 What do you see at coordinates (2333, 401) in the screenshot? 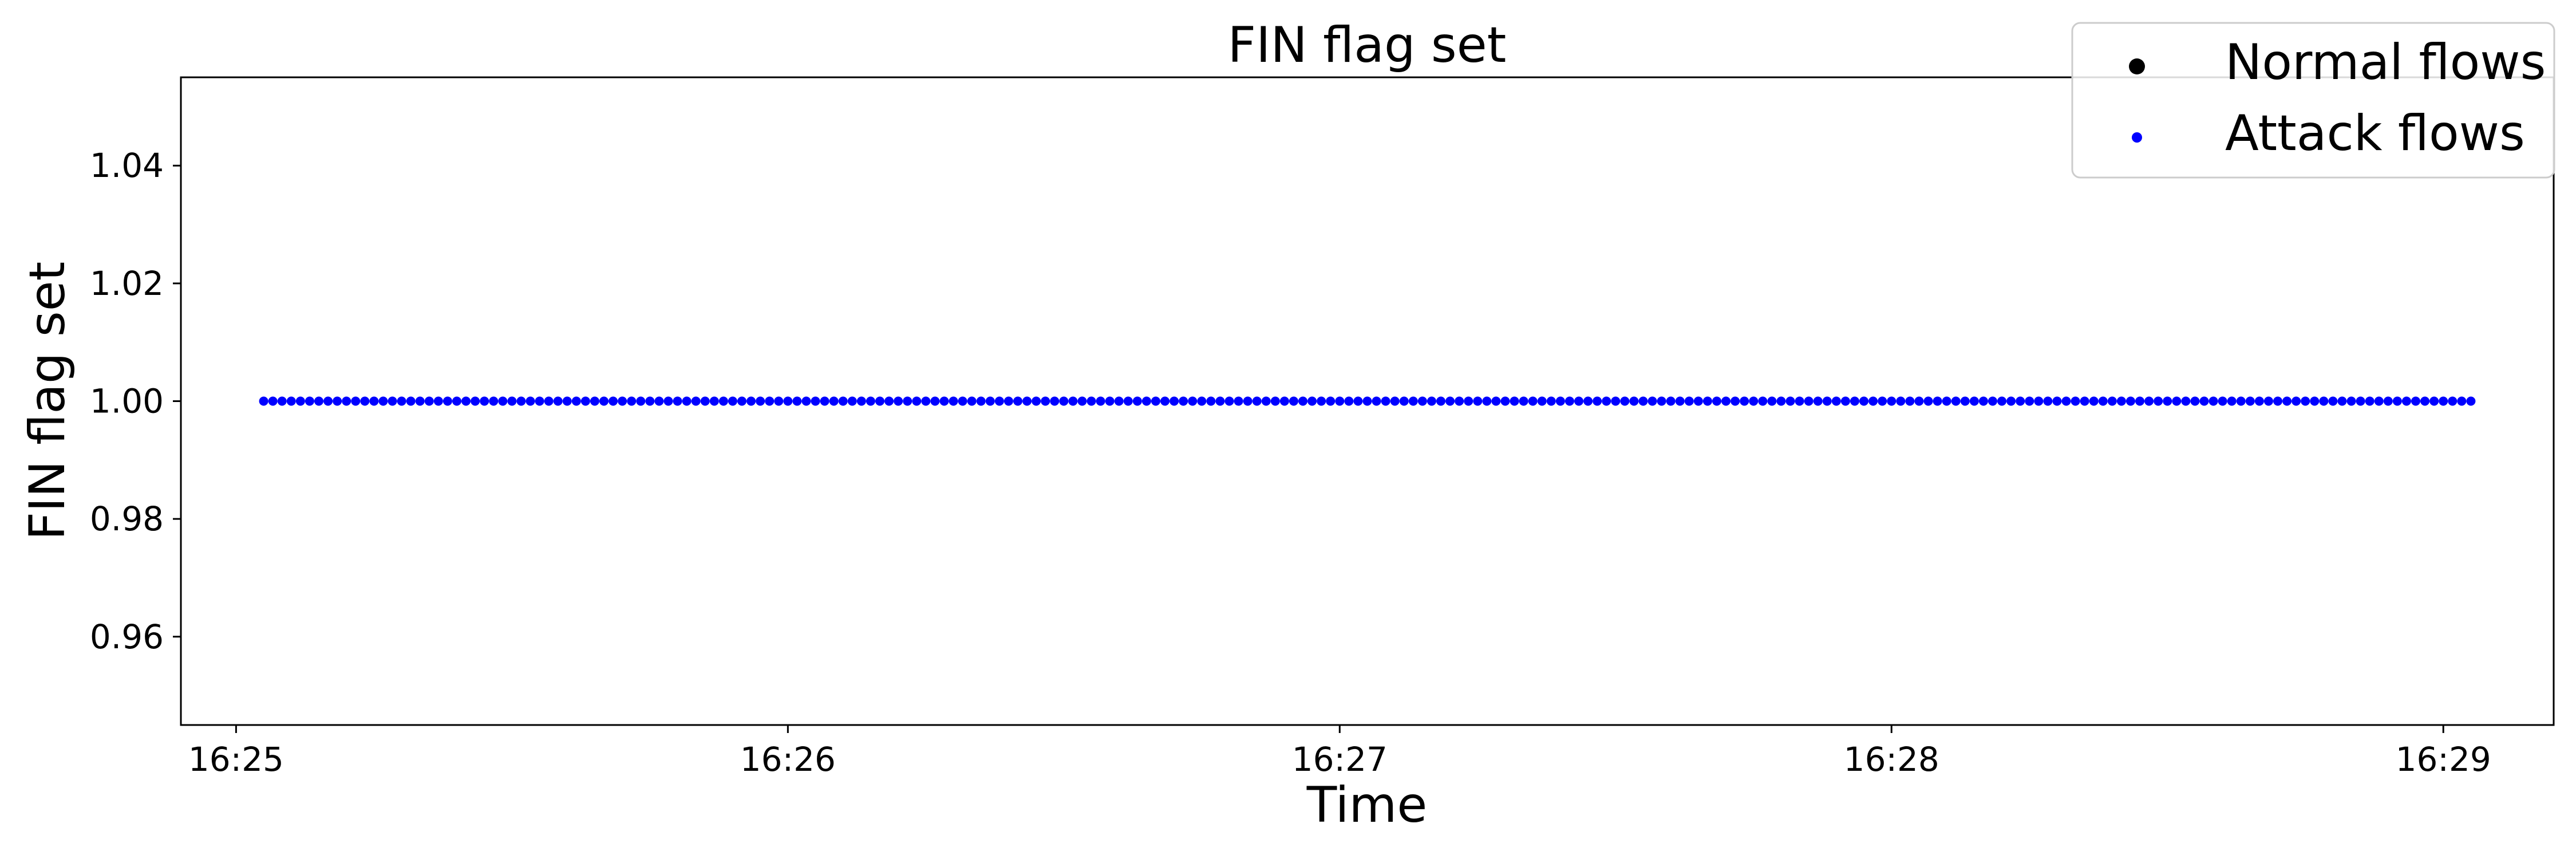
I see `data-point-series-1-16:28:48` at bounding box center [2333, 401].